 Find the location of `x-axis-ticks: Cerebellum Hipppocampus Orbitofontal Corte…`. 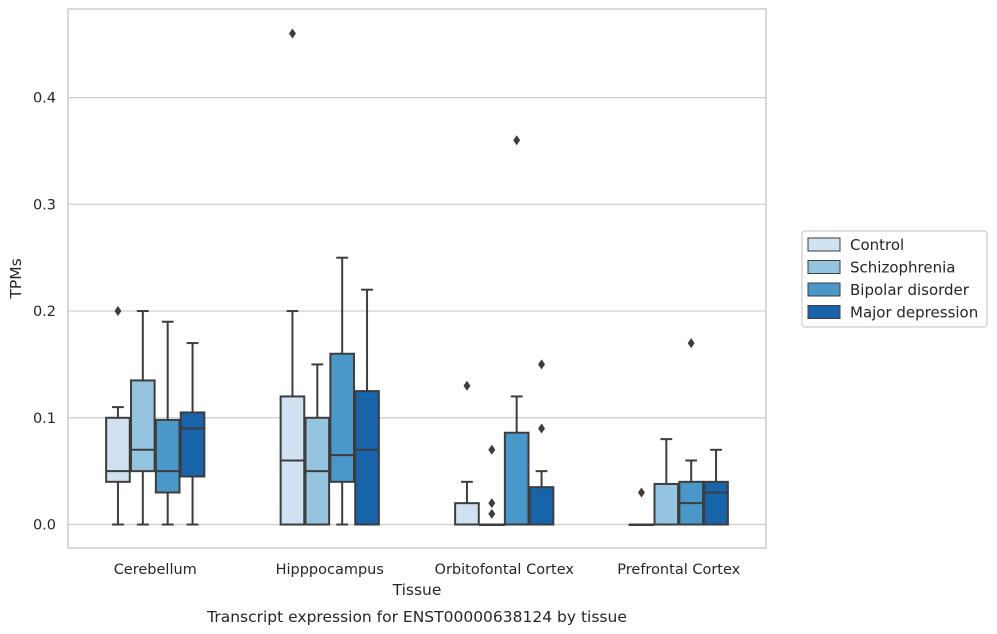

x-axis-ticks: Cerebellum Hipppocampus Orbitofontal Corte… is located at coordinates (427, 570).